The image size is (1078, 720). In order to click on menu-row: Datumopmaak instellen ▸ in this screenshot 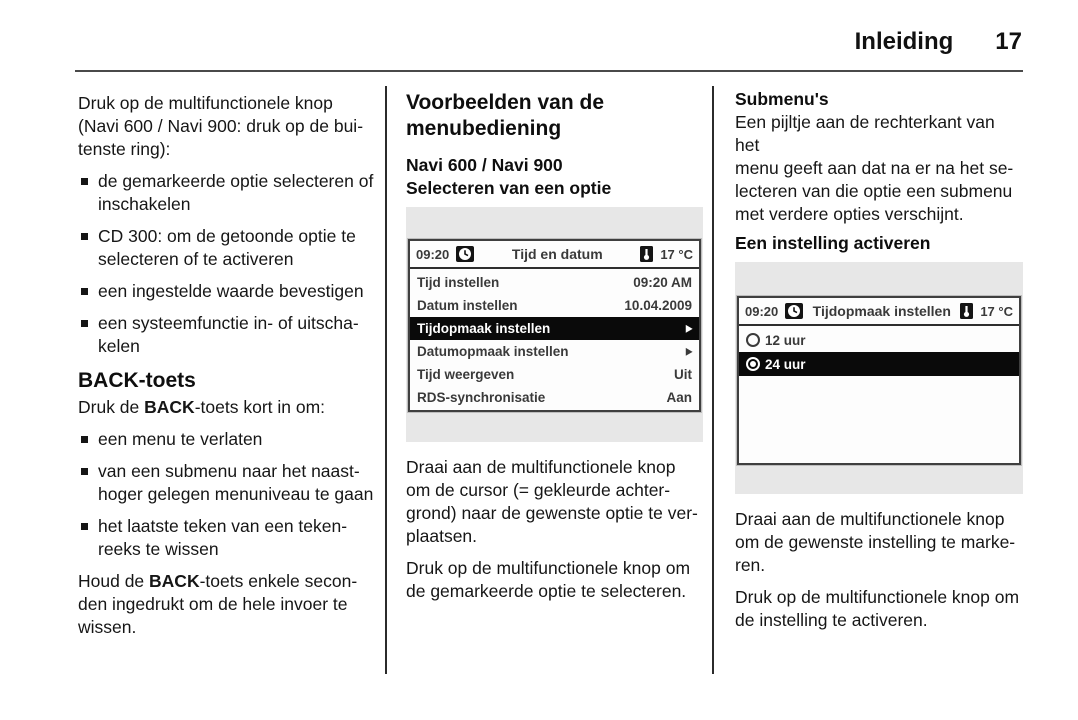, I will do `click(554, 351)`.